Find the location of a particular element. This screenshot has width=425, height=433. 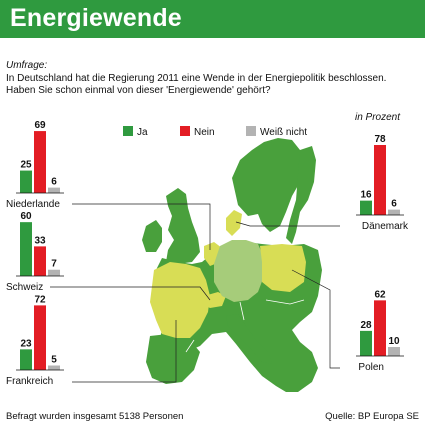

map-switzerland is located at coordinates (214, 300).